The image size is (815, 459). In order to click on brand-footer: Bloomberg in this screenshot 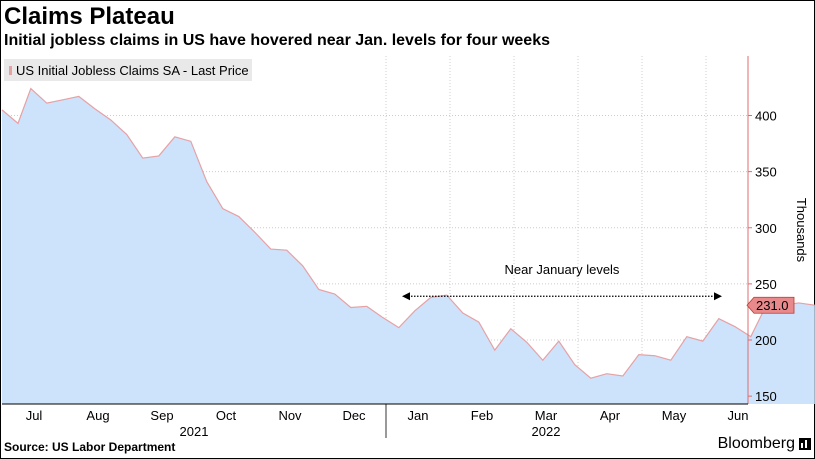, I will do `click(764, 444)`.